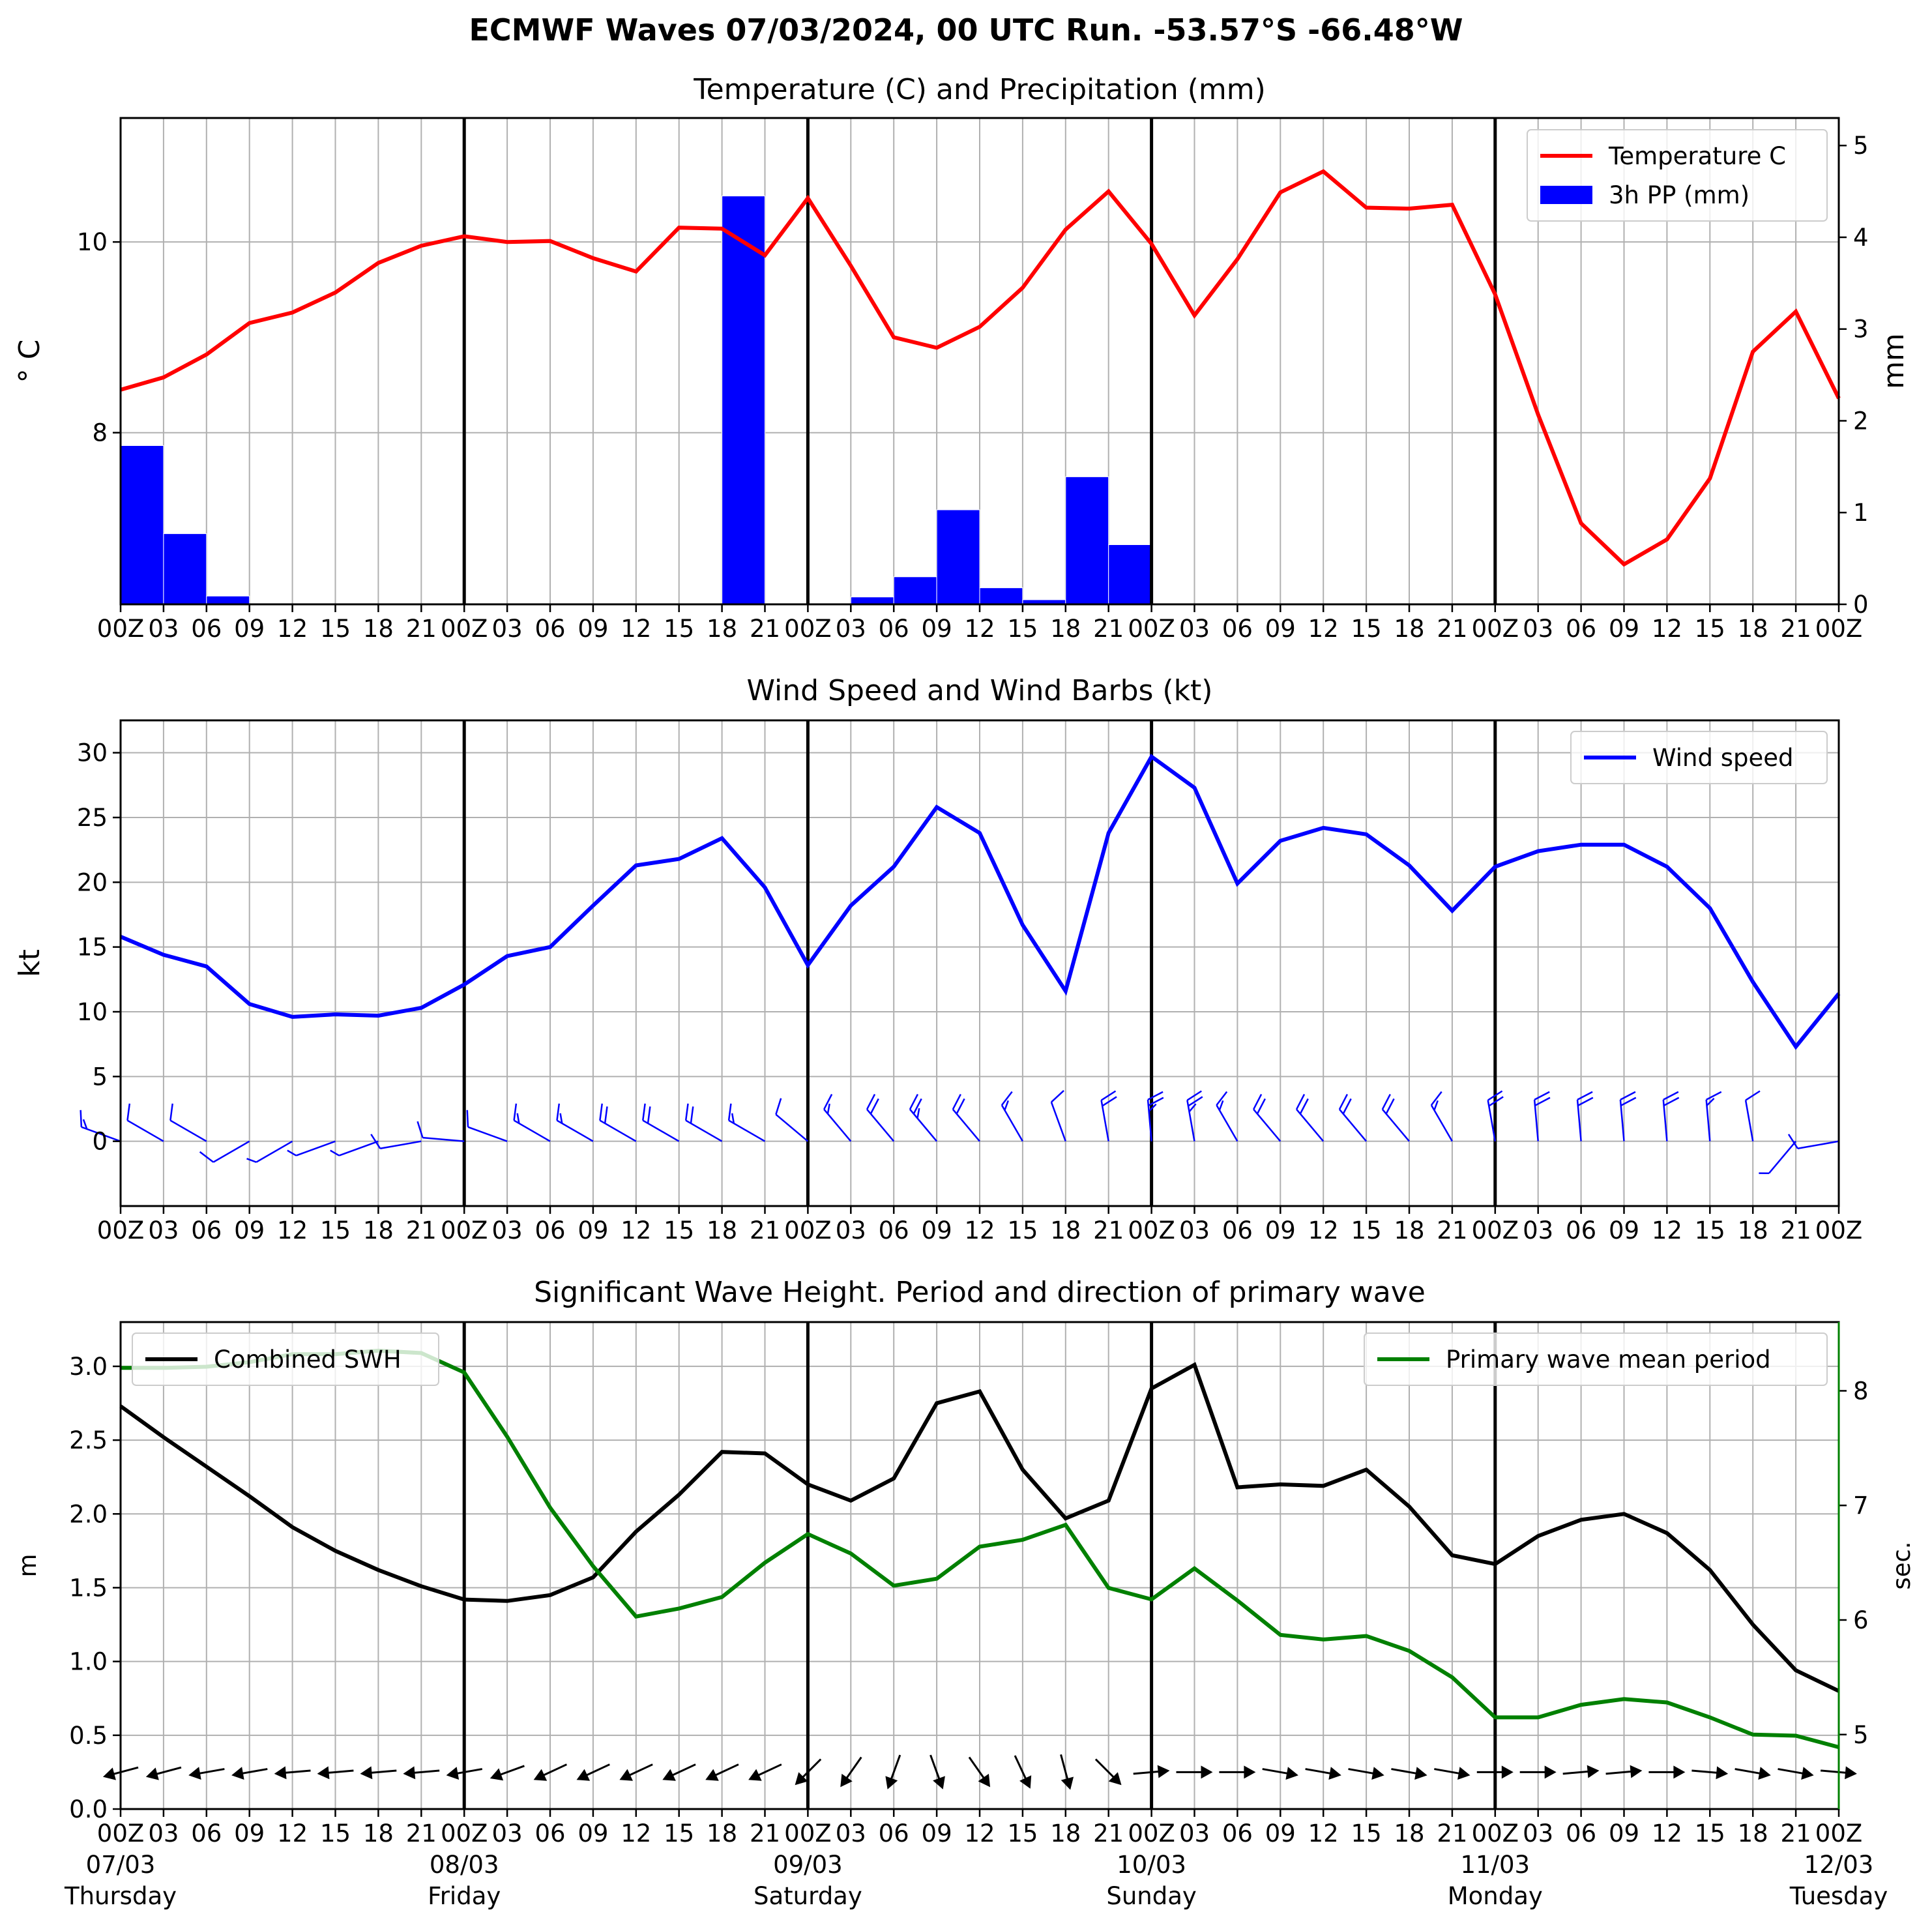  I want to click on y-right-axis-label: mm, so click(1893, 361).